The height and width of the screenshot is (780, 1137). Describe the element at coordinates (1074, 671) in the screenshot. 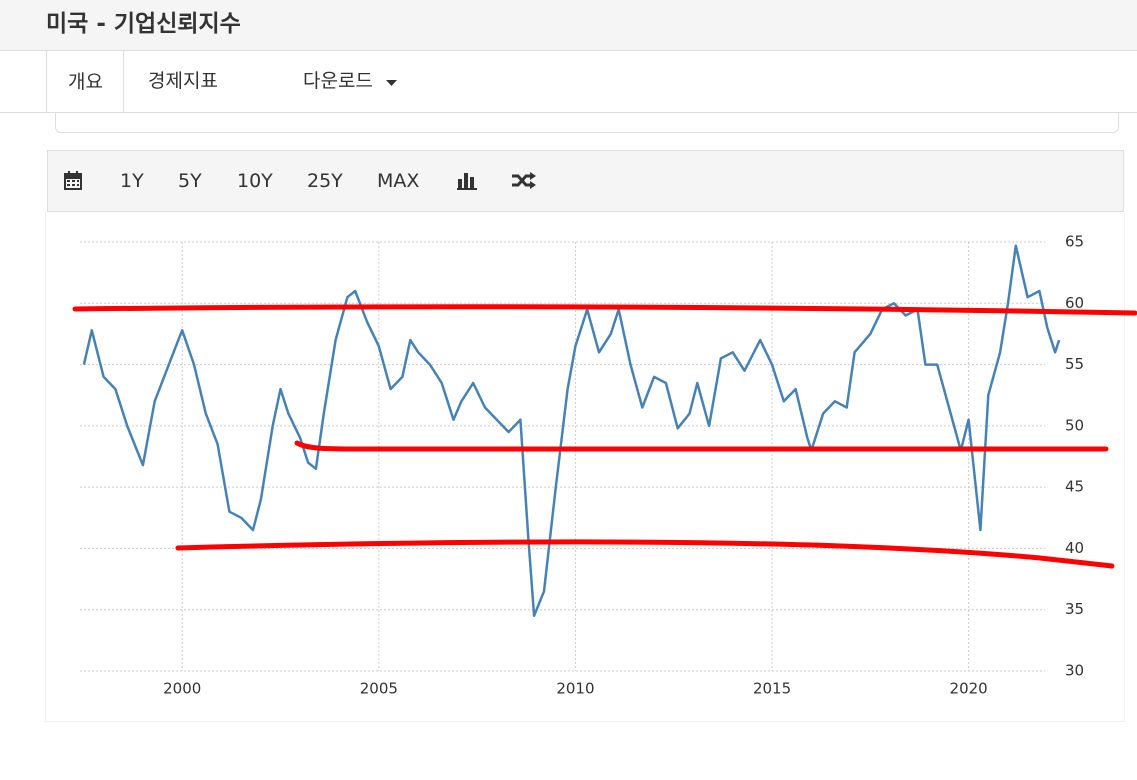

I see `y-tick-label: 30` at that location.